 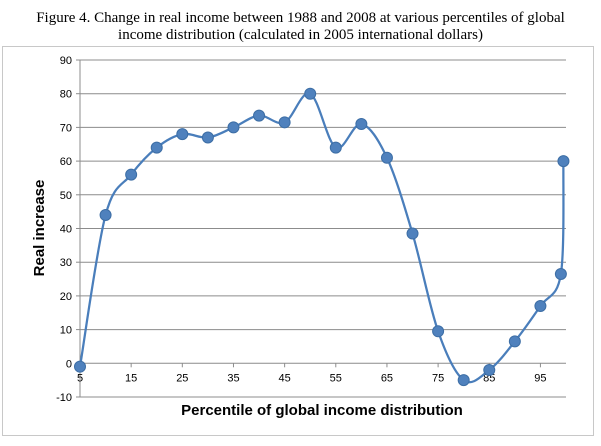 I want to click on y-tick-label: 20, so click(x=66, y=297).